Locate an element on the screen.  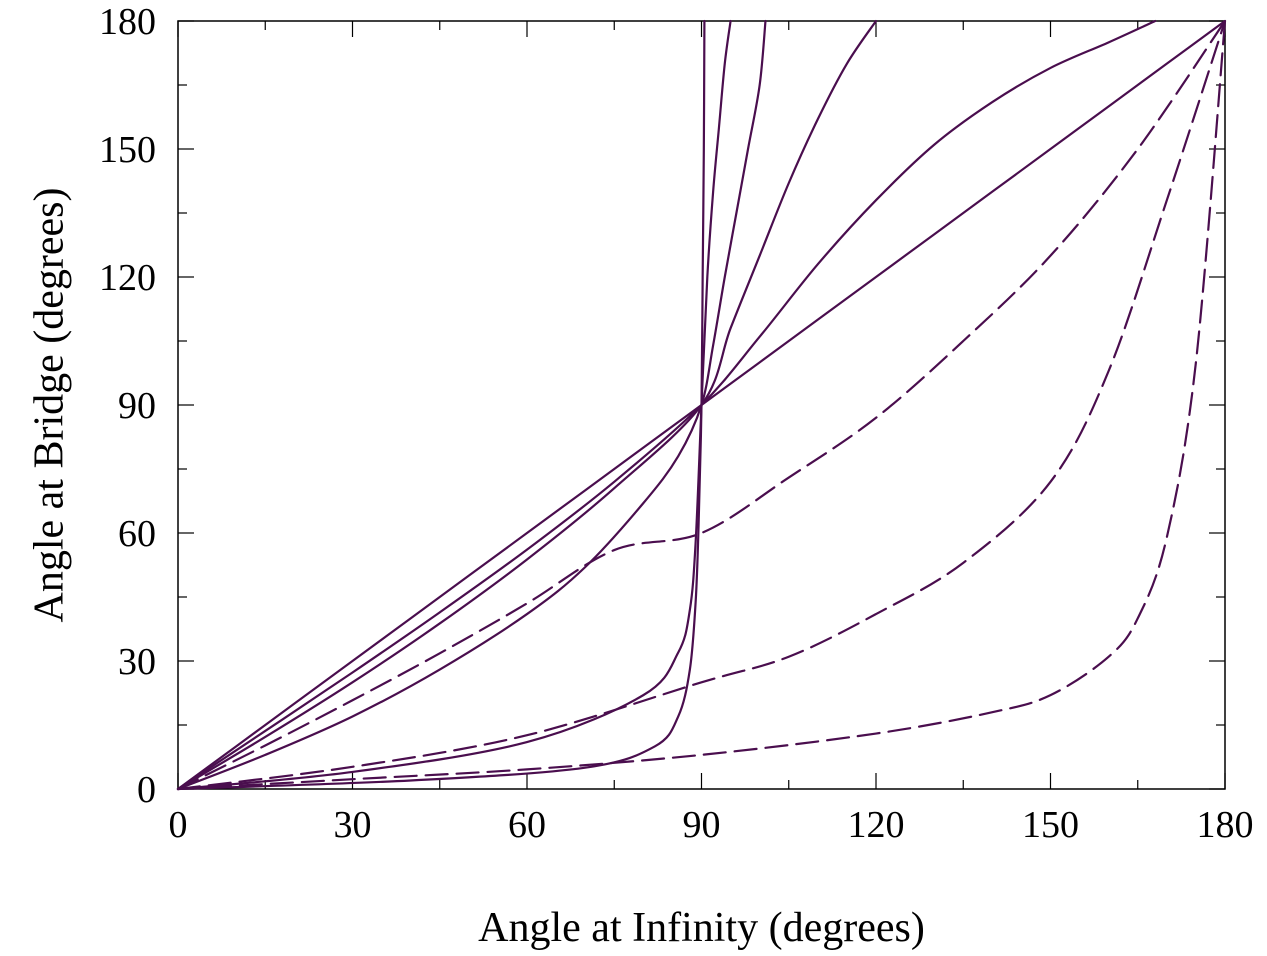
x-axis-title: Angle at Infinity (degrees) is located at coordinates (701, 928).